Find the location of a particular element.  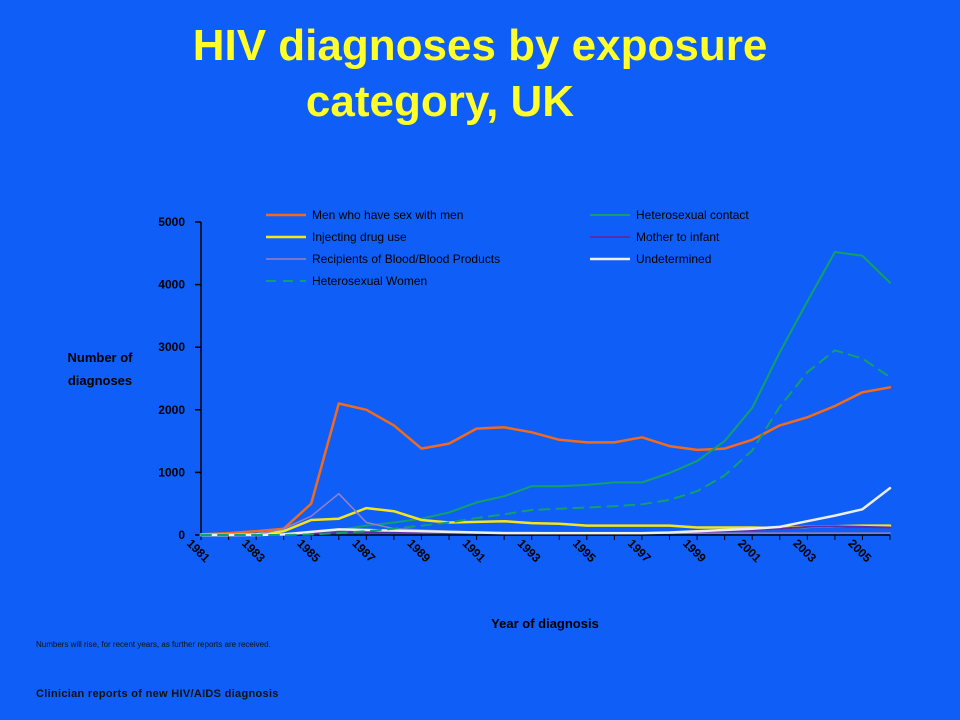

x-tick-label: 1993 is located at coordinates (529, 550).